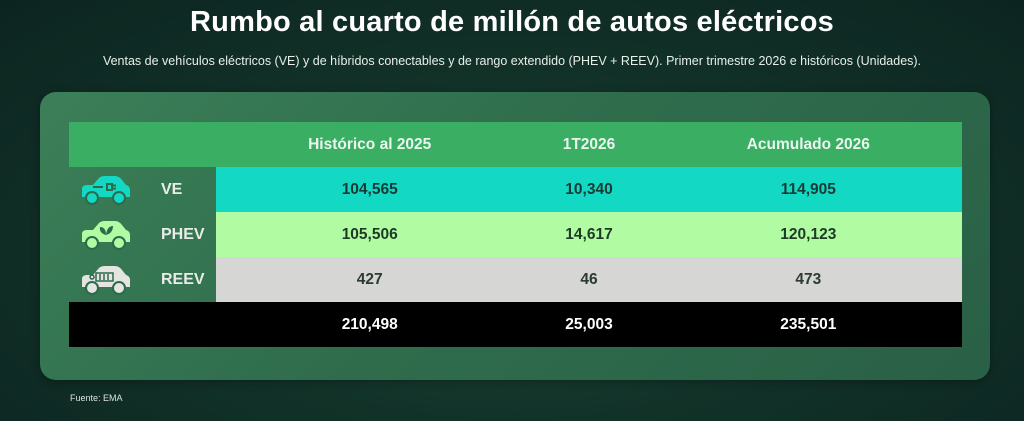 The width and height of the screenshot is (1024, 421). I want to click on table-row: REEV 427 46 473, so click(515, 279).